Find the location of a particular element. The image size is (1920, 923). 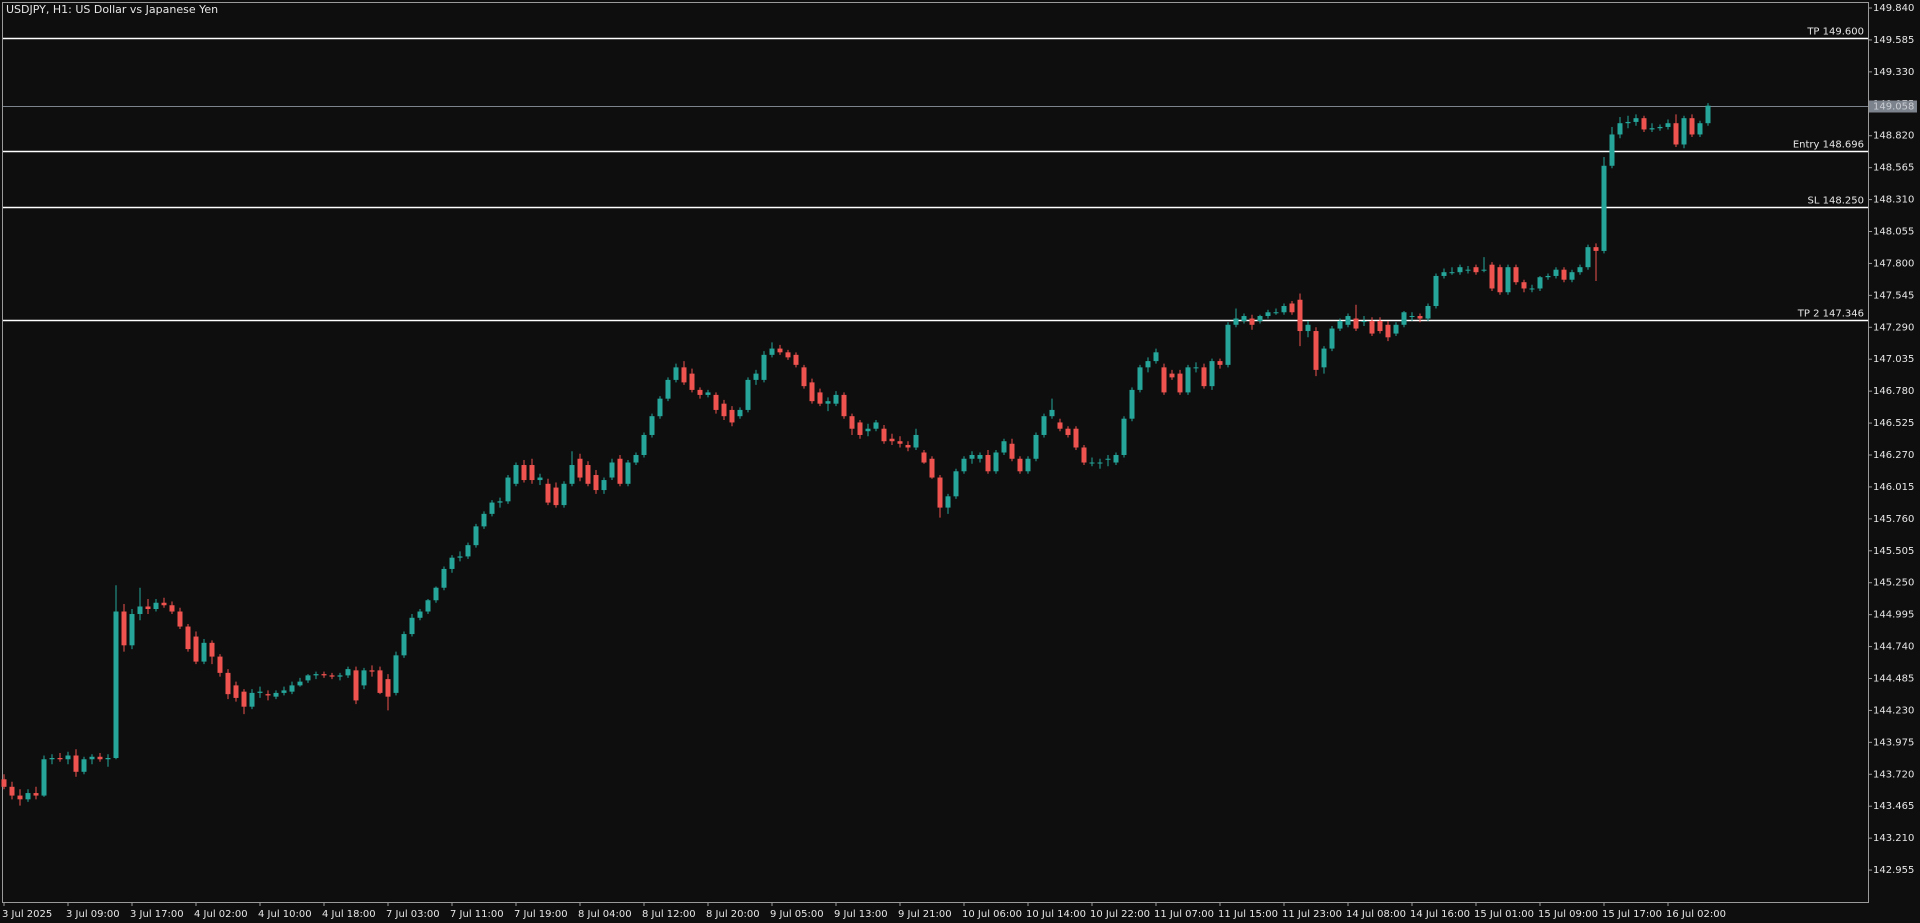

x-tick-label: 8 Jul 12:00 is located at coordinates (669, 914).